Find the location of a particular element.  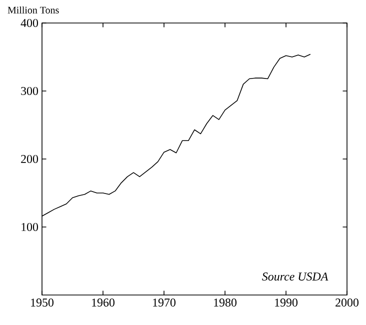

annotation: Source USDA is located at coordinates (295, 276).